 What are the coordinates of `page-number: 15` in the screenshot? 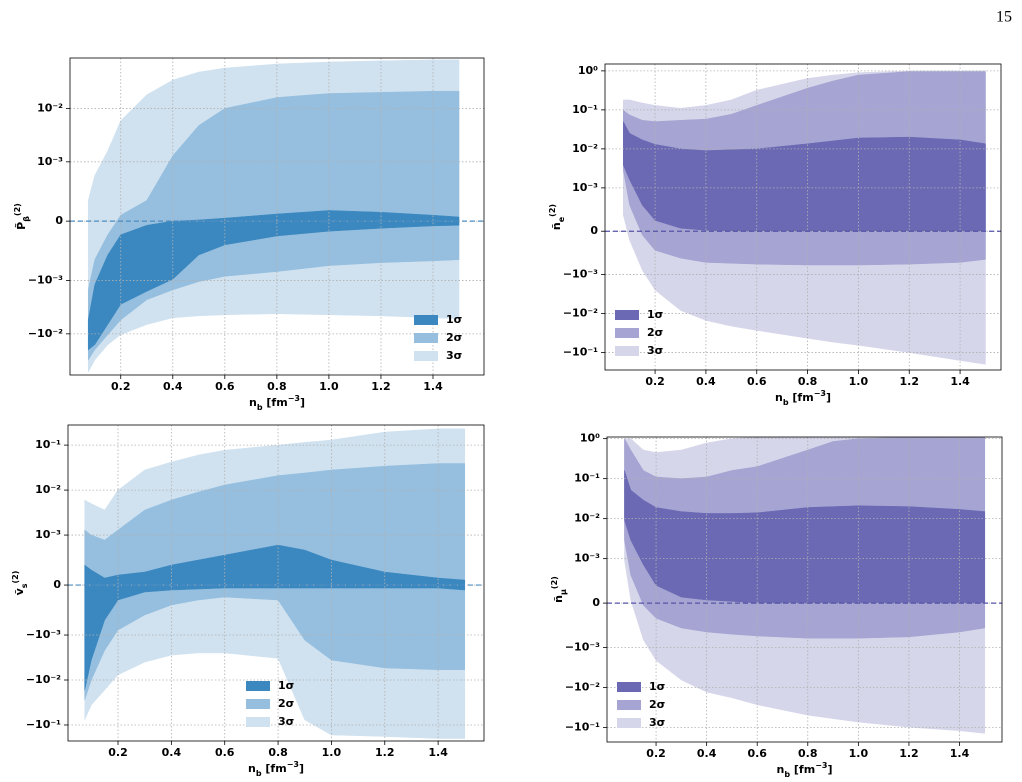 It's located at (1004, 17).